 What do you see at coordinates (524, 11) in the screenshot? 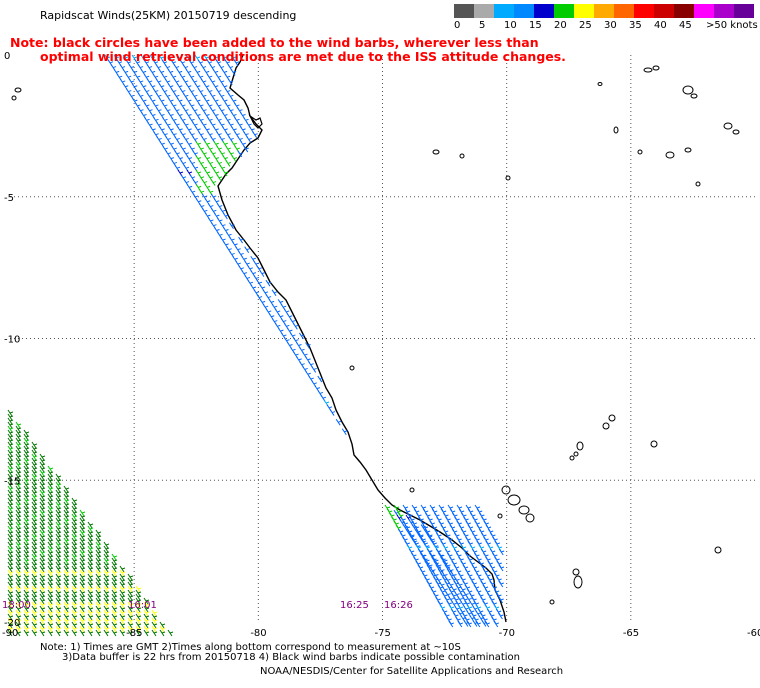
I see `colorbar-swatch` at bounding box center [524, 11].